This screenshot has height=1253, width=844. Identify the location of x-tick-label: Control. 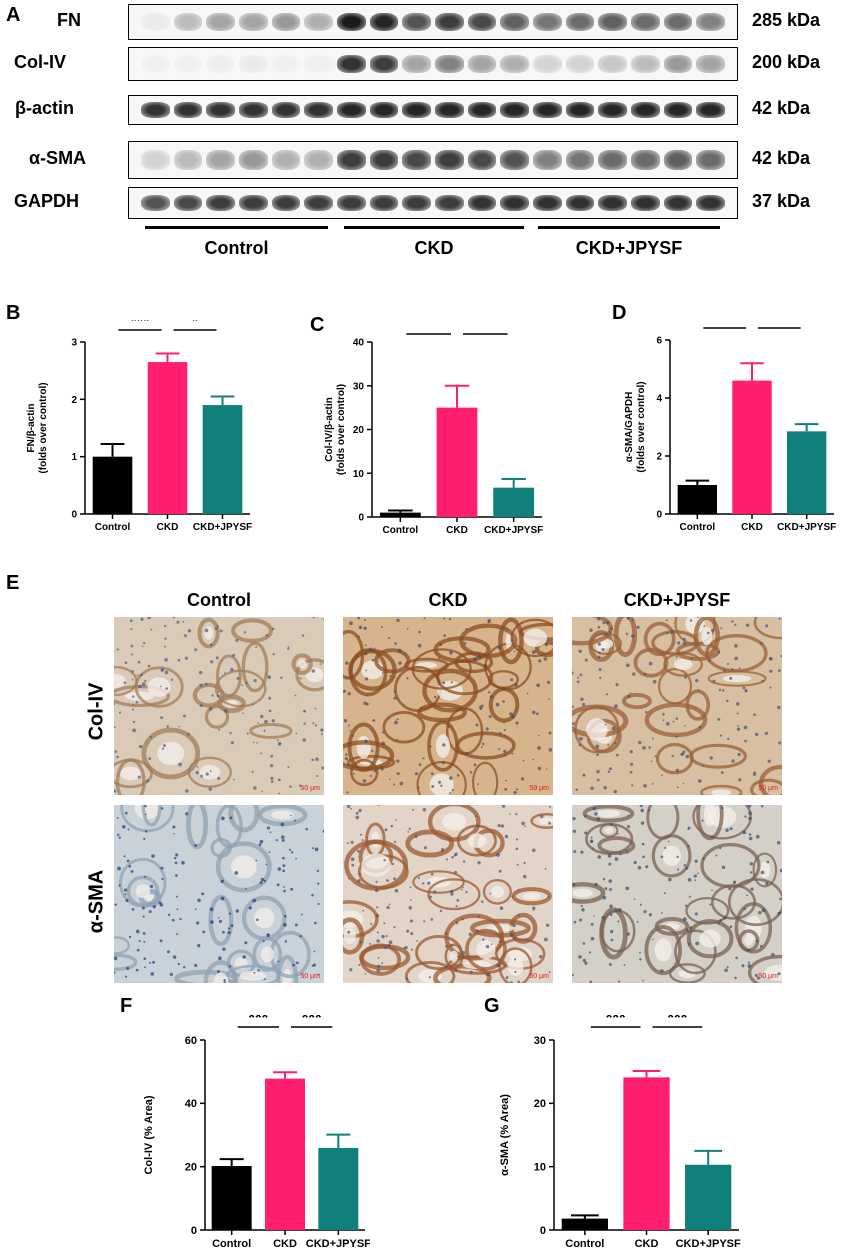
(698, 527).